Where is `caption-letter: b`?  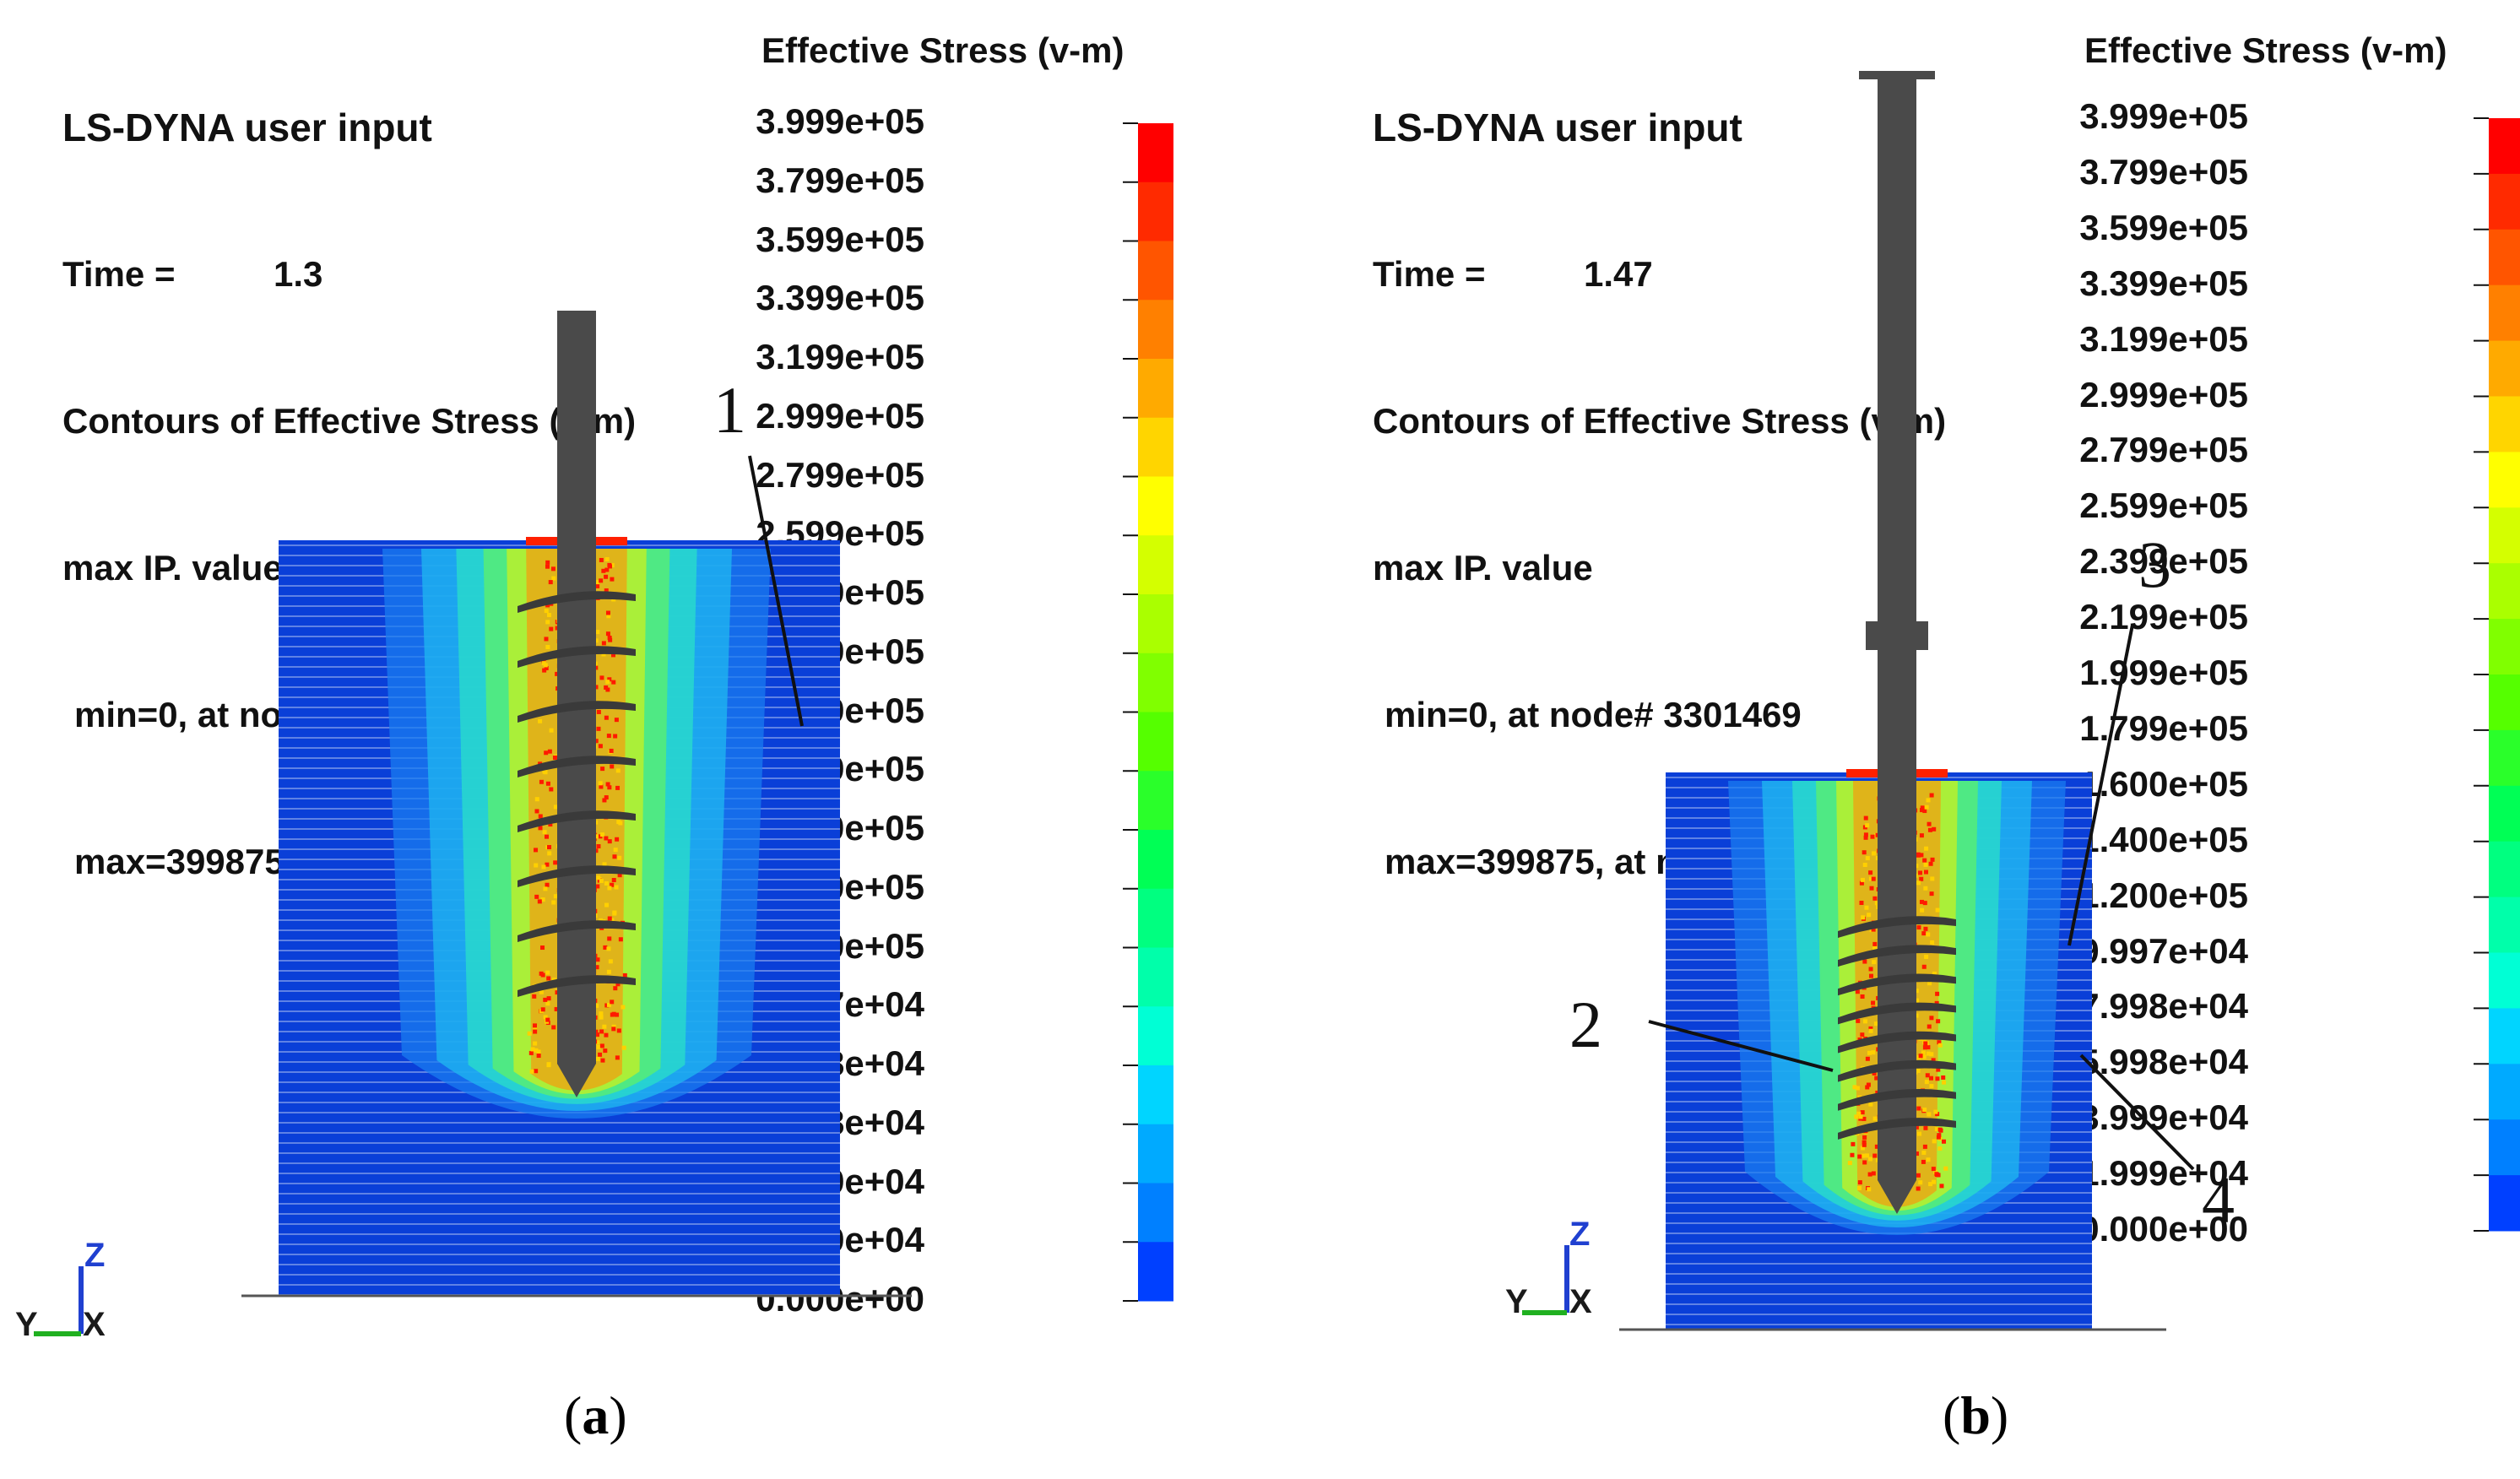 caption-letter: b is located at coordinates (1975, 1415).